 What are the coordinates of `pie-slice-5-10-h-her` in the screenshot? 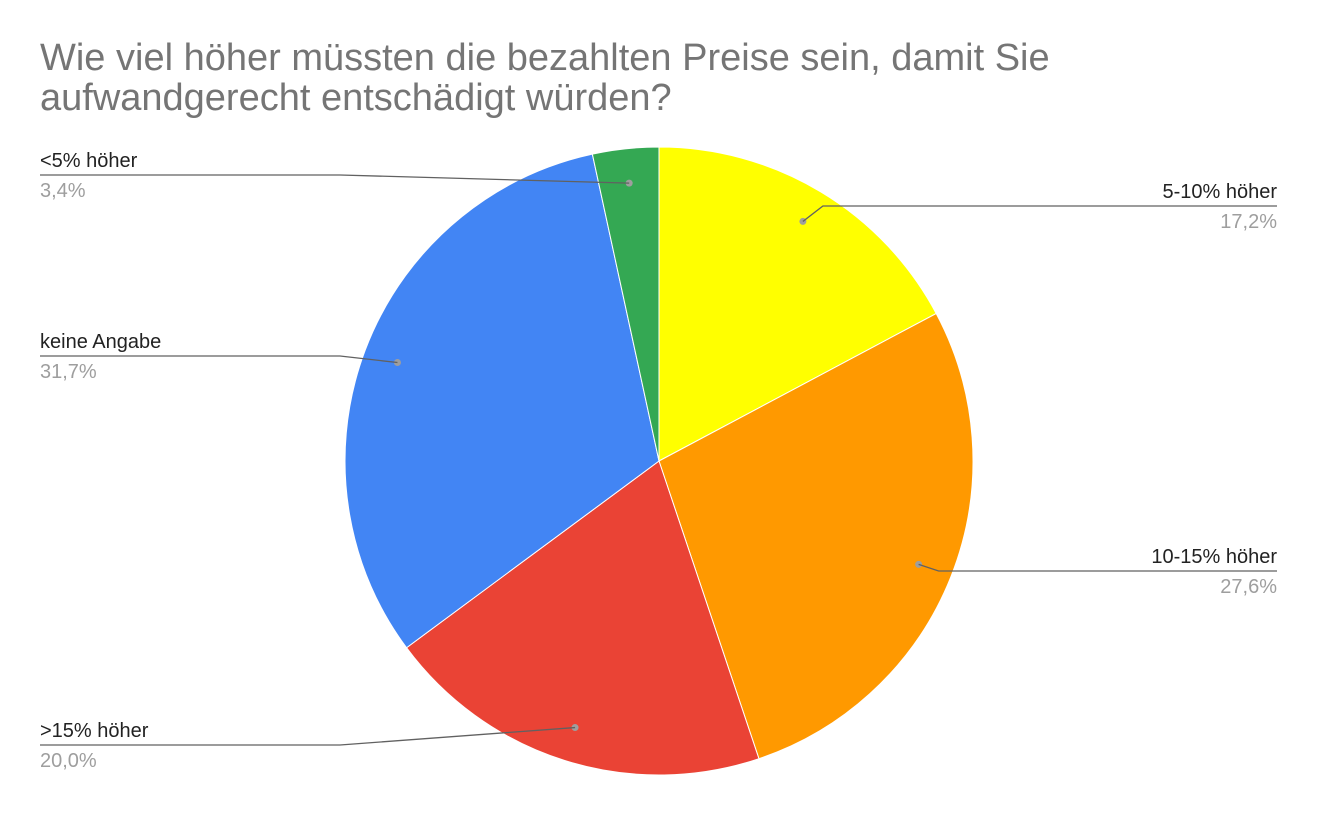 It's located at (797, 304).